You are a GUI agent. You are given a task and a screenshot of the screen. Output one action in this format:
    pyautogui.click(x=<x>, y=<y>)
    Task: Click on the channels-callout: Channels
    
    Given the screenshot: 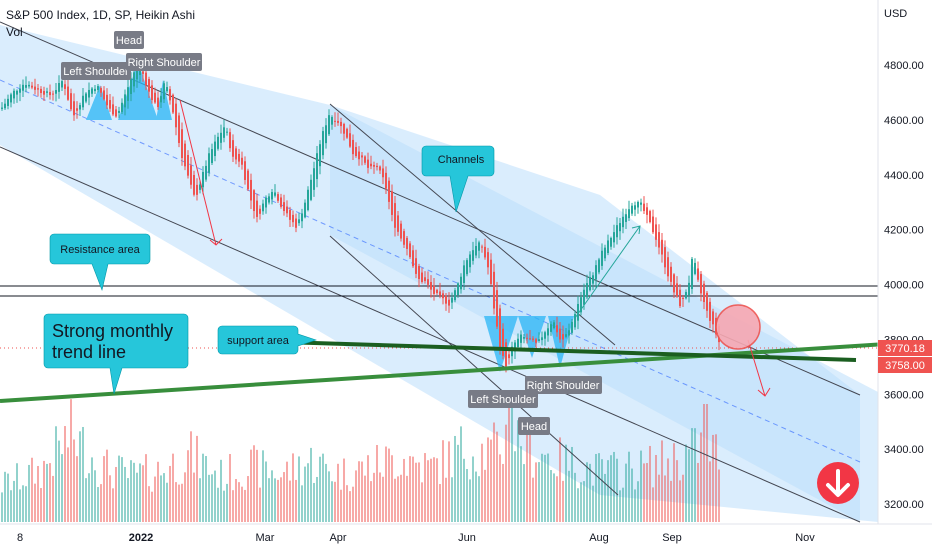 What is the action you would take?
    pyautogui.click(x=458, y=179)
    